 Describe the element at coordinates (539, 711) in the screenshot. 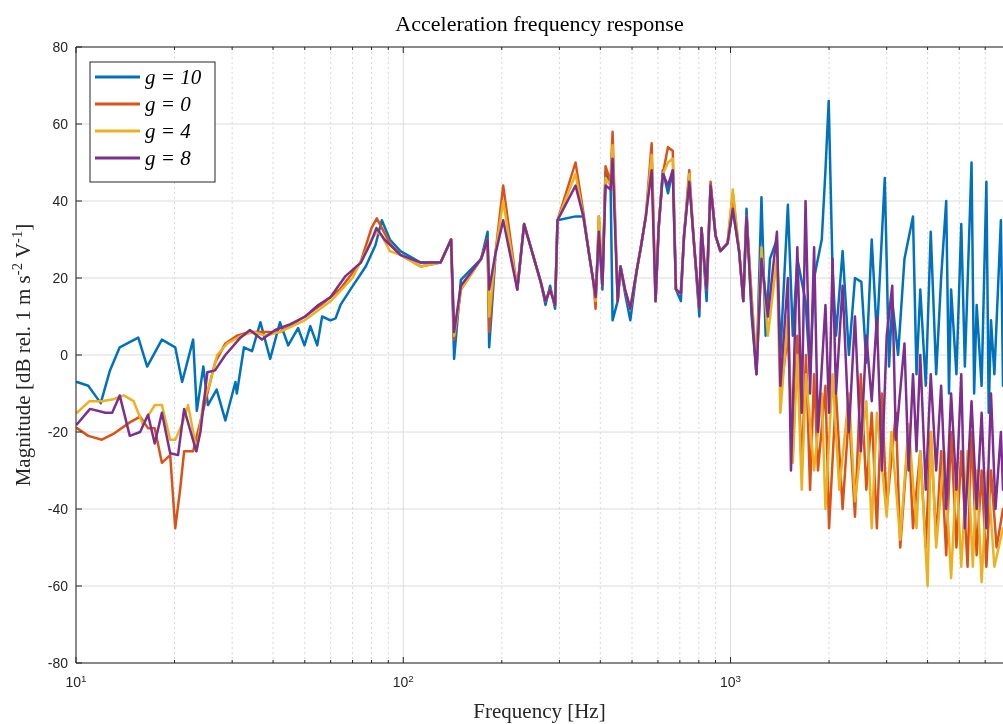

I see `x-axis-title: Frequency [Hz]` at that location.